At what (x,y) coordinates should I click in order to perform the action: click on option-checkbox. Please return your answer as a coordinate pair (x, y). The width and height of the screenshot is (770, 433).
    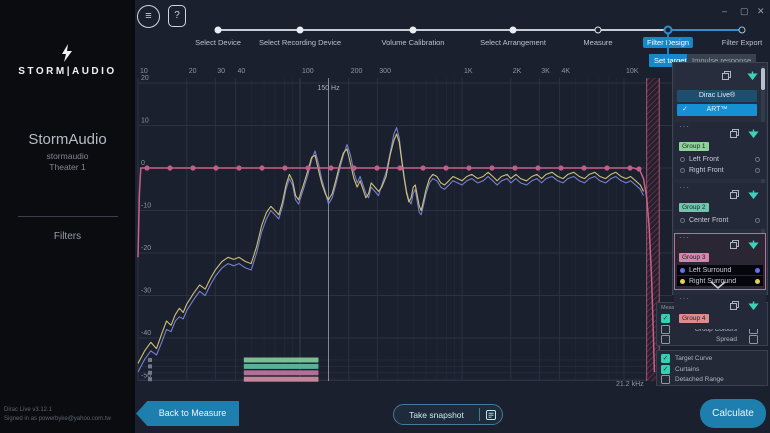
    Looking at the image, I should click on (665, 379).